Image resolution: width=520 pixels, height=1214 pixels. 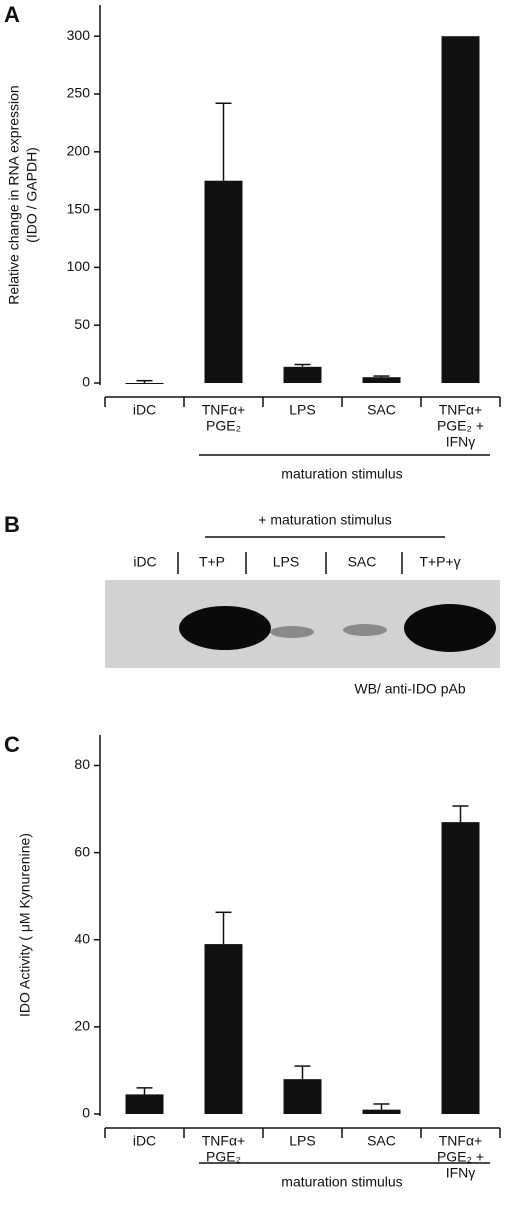 What do you see at coordinates (12, 744) in the screenshot?
I see `panel-label: C` at bounding box center [12, 744].